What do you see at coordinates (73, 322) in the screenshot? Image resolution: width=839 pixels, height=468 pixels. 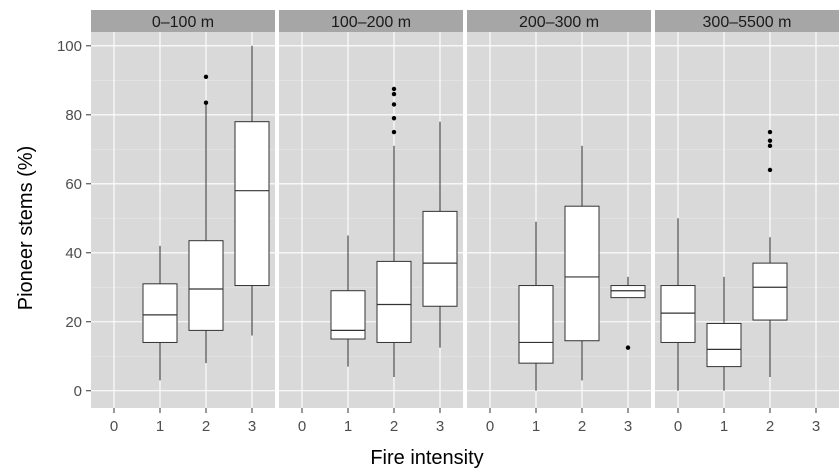 I see `y-tick-label: 20` at bounding box center [73, 322].